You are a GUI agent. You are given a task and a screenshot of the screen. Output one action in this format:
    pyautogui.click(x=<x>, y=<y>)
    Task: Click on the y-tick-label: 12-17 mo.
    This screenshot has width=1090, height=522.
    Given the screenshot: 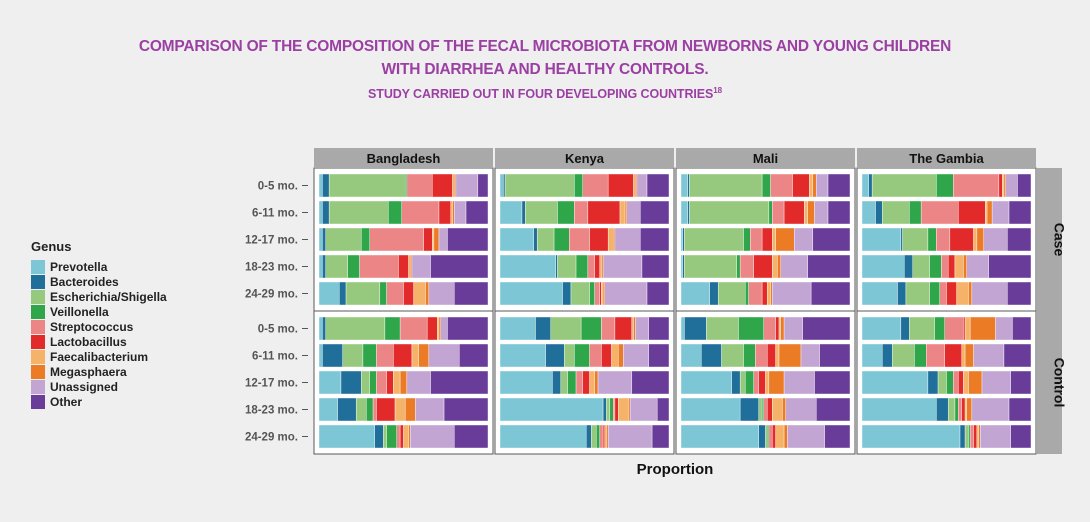 What is the action you would take?
    pyautogui.click(x=271, y=384)
    